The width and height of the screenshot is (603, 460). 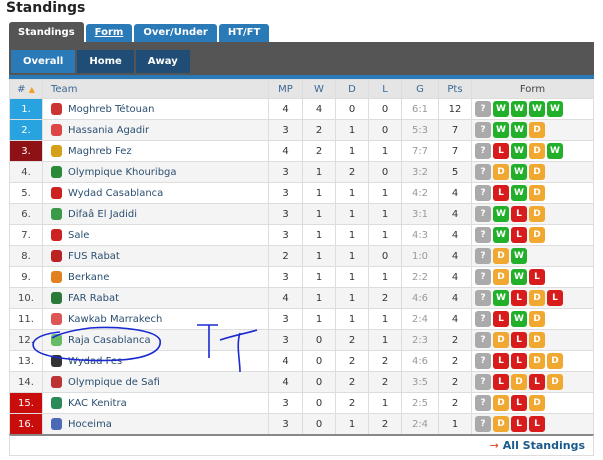 I want to click on table-row: 16. Hoceima 3 0 1 2 2:4 1? D L L, so click(x=301, y=424).